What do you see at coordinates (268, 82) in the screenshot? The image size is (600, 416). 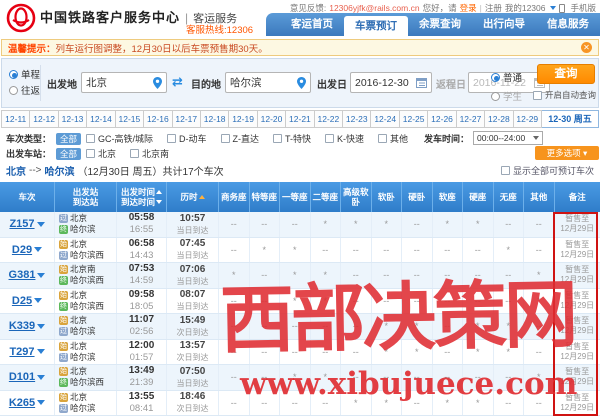 I see `to-station-input: 哈尔滨` at bounding box center [268, 82].